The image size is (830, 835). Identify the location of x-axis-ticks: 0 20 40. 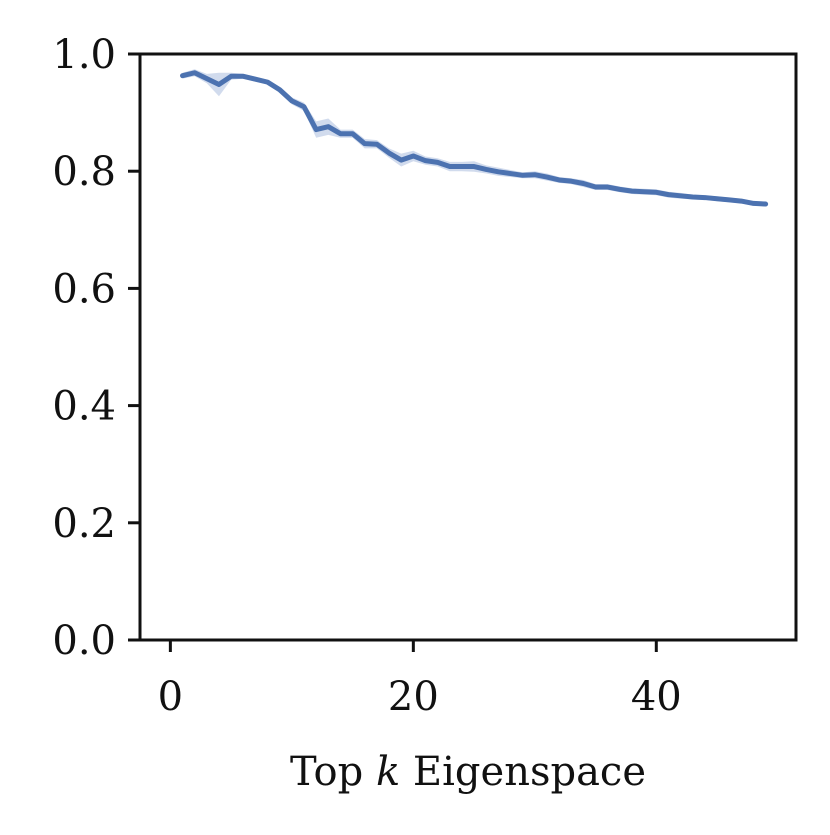
(420, 680).